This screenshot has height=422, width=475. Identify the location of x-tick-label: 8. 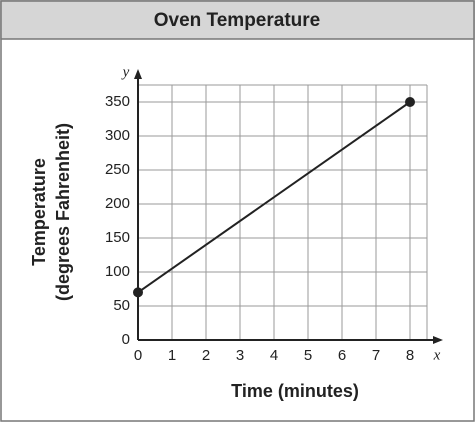
(410, 355).